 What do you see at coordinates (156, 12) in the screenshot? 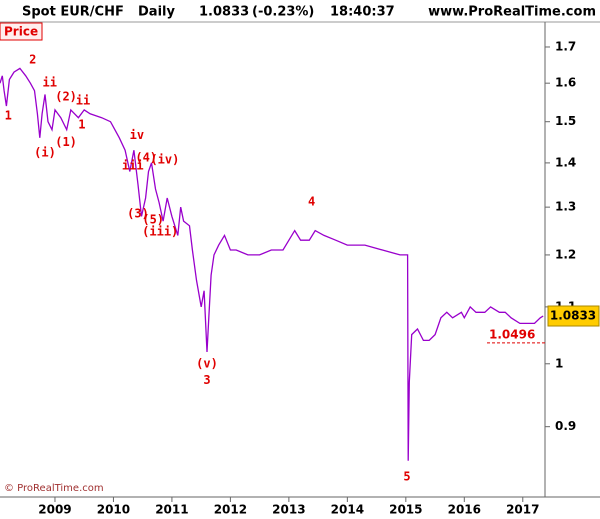
I see `period: Daily` at bounding box center [156, 12].